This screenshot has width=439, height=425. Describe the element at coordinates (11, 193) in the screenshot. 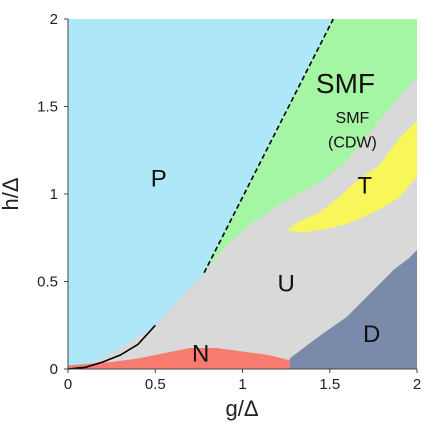

I see `y-axis-label: h/Δ` at that location.